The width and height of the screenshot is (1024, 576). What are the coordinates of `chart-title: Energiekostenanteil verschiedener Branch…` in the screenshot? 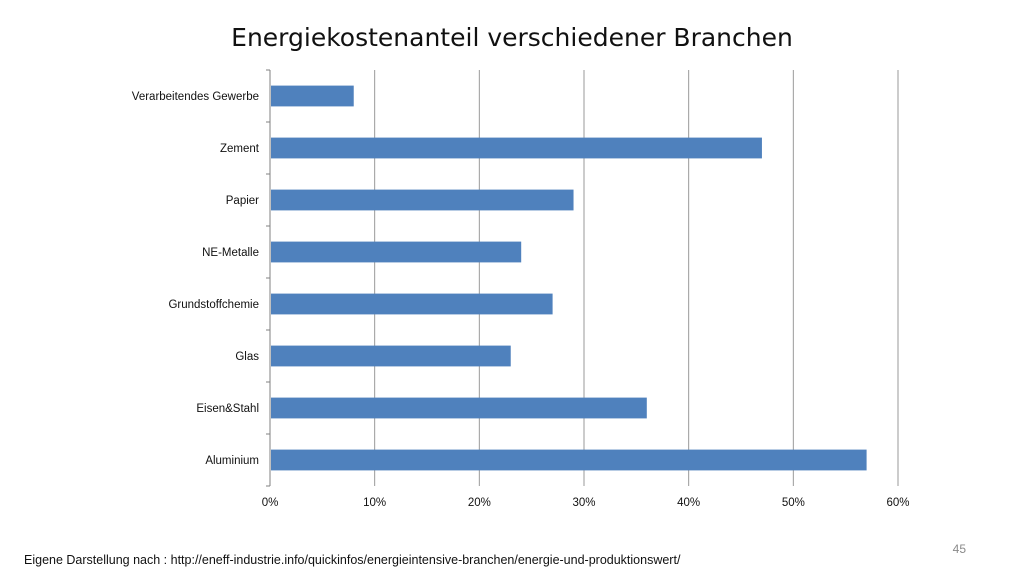 It's located at (512, 37).